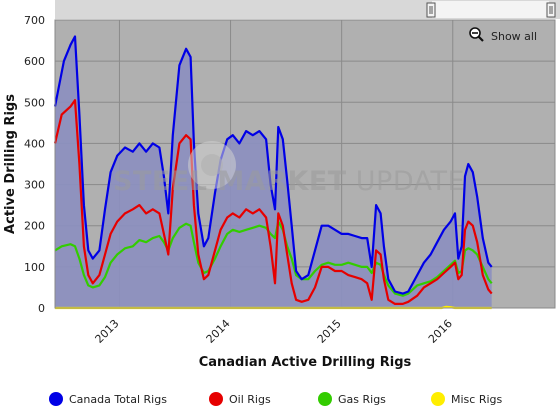 This screenshot has width=560, height=409. Describe the element at coordinates (250, 399) in the screenshot. I see `legend-label: Oil Rigs` at that location.